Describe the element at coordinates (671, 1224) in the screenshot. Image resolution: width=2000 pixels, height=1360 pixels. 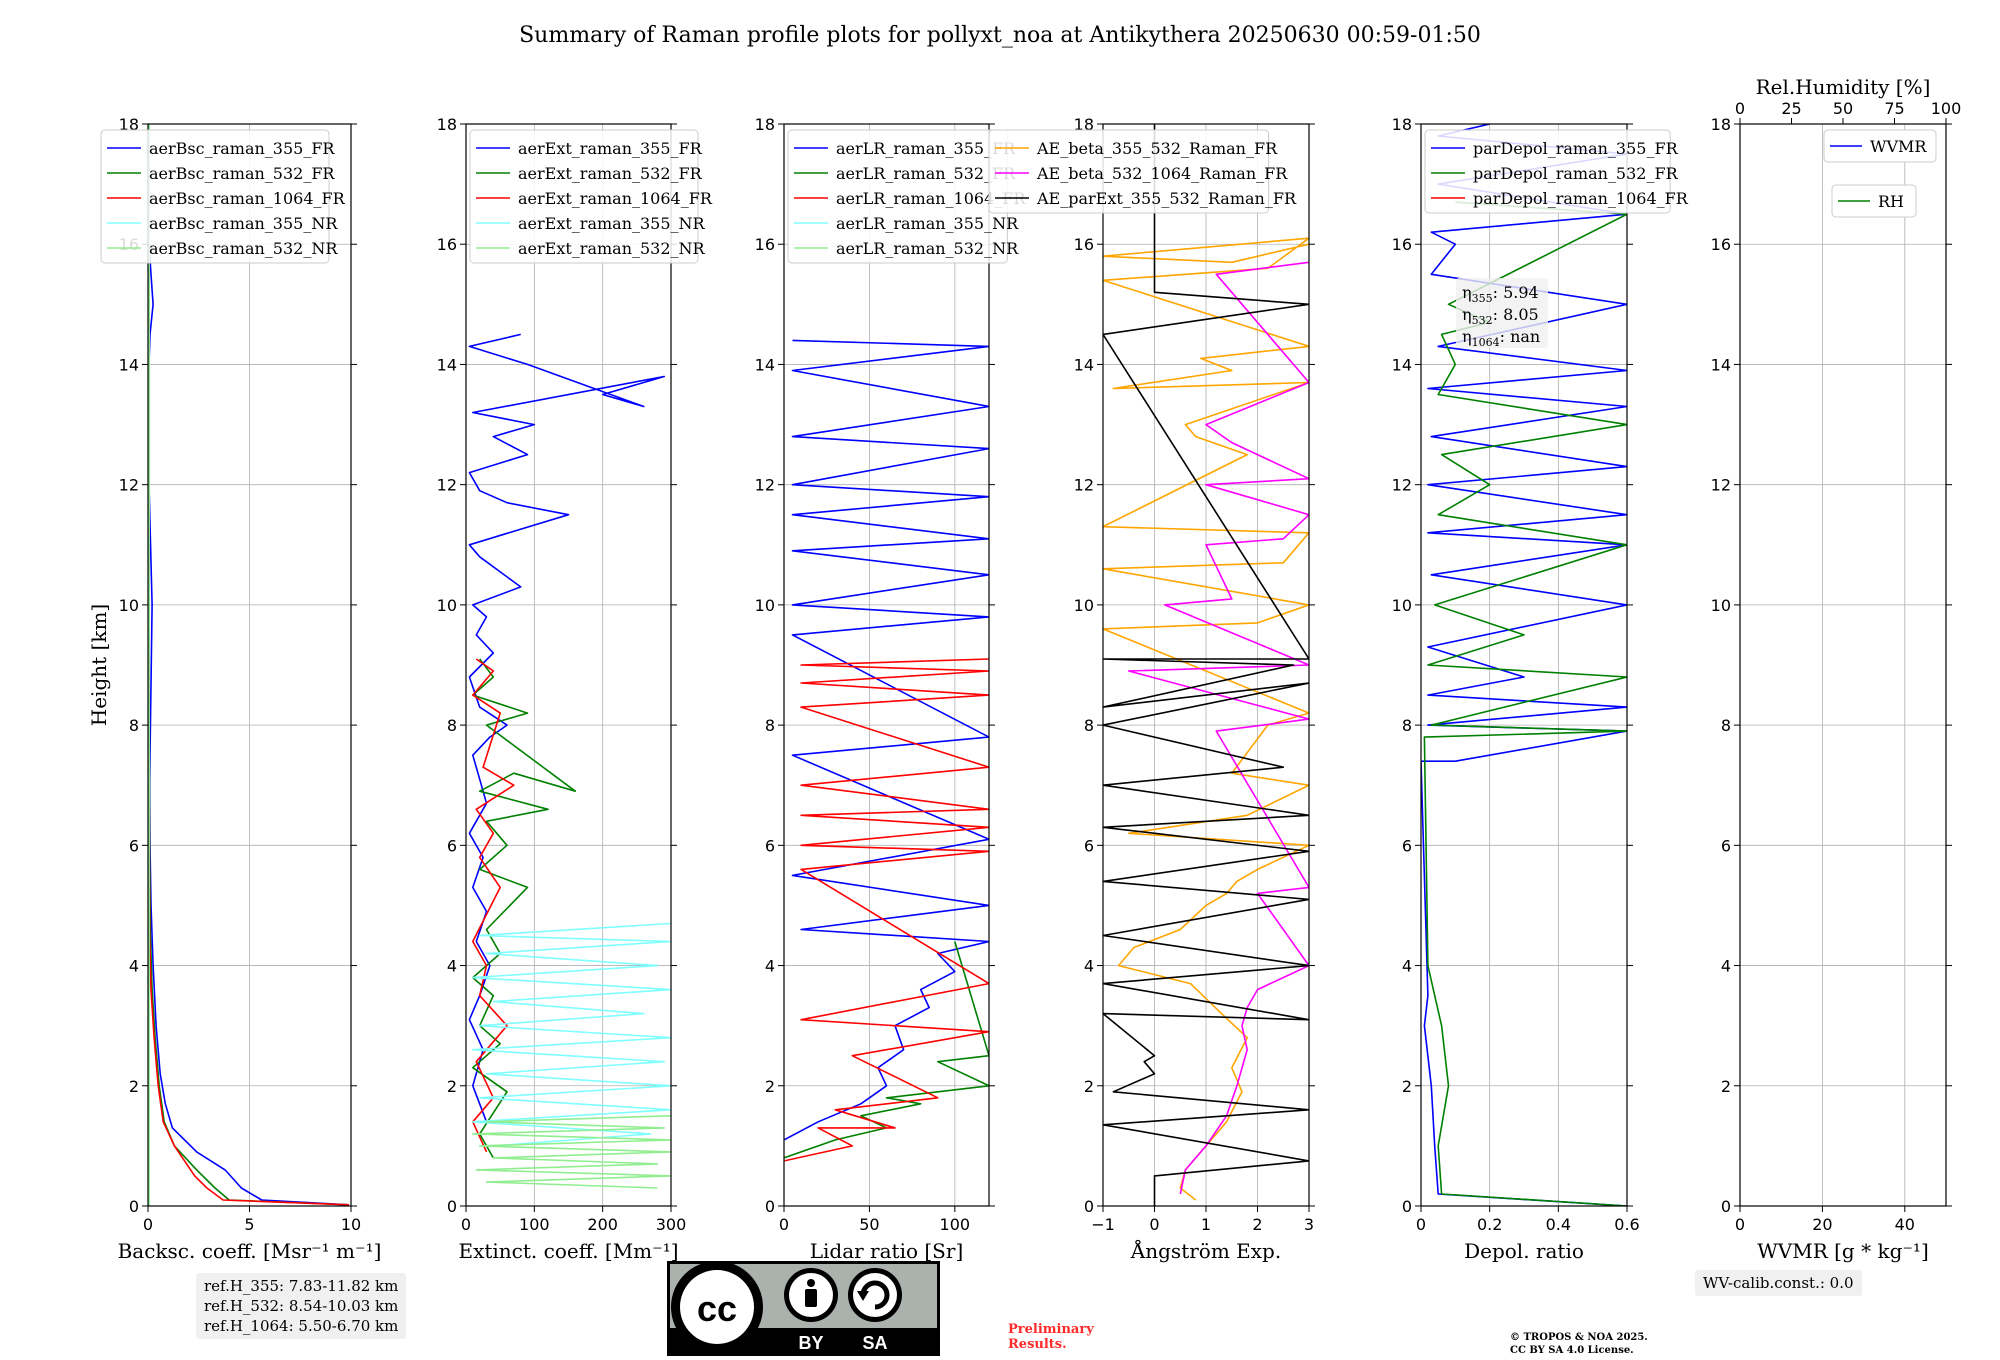
I see `x-tick-label: 300` at that location.